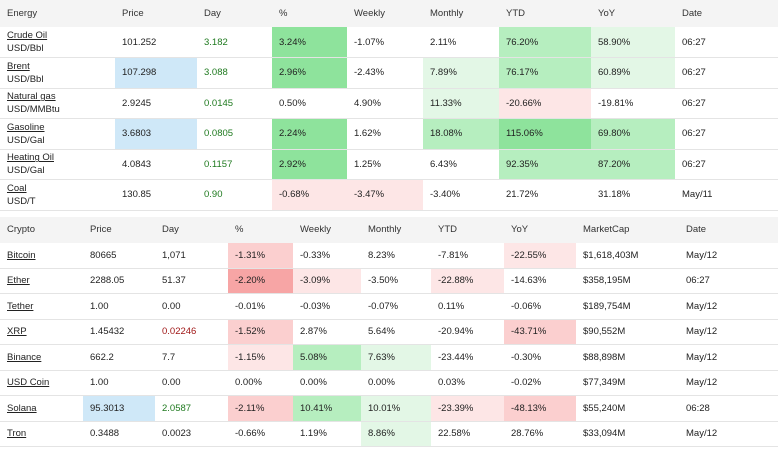  I want to click on marketcap-cell: $189,754M, so click(607, 306).